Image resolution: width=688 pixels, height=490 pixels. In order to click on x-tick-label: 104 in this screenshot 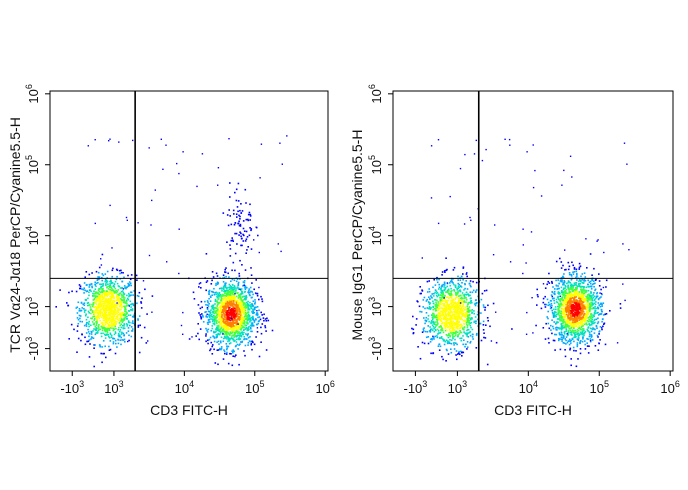, I will do `click(184, 387)`.